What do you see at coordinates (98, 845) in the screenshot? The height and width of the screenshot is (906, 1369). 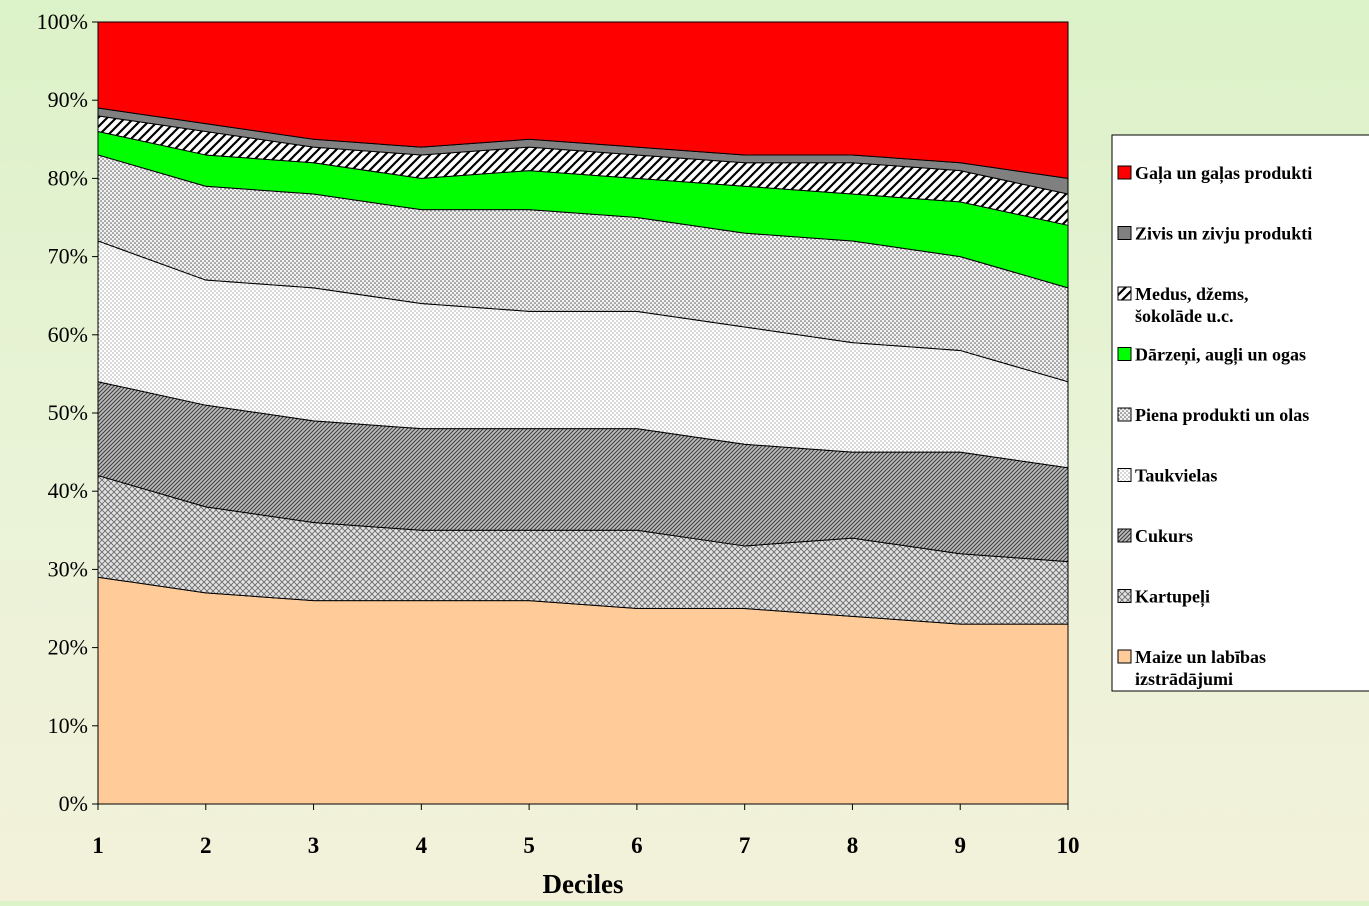 I see `x-tick-label: 1` at bounding box center [98, 845].